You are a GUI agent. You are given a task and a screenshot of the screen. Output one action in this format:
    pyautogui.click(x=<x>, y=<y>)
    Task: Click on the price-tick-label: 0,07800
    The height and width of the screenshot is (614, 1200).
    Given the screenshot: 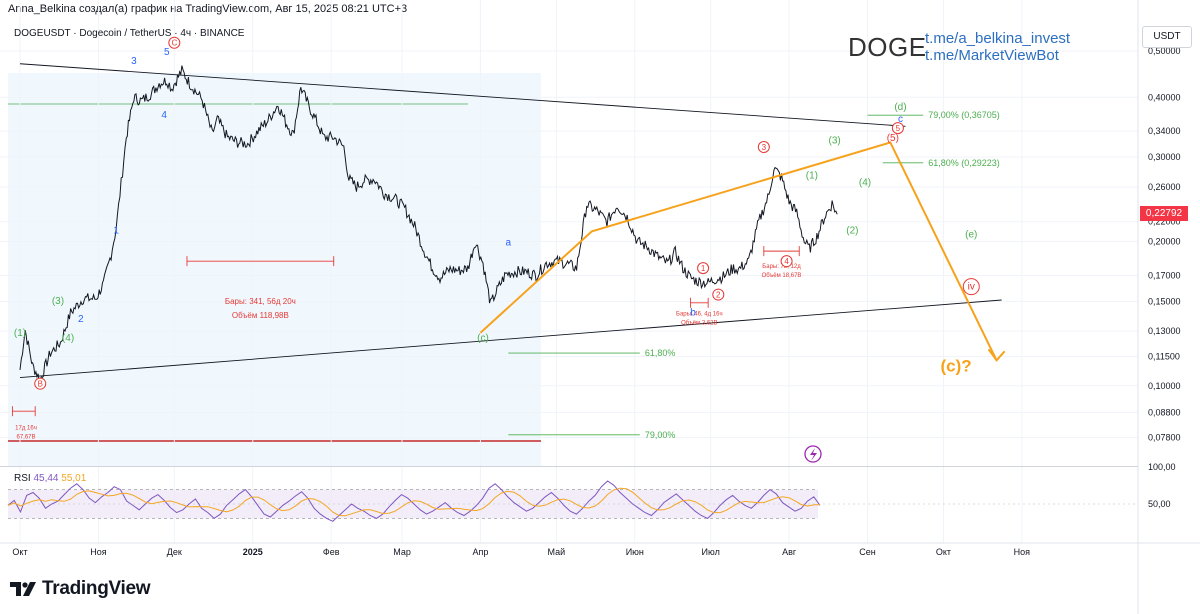 What is the action you would take?
    pyautogui.click(x=1164, y=437)
    